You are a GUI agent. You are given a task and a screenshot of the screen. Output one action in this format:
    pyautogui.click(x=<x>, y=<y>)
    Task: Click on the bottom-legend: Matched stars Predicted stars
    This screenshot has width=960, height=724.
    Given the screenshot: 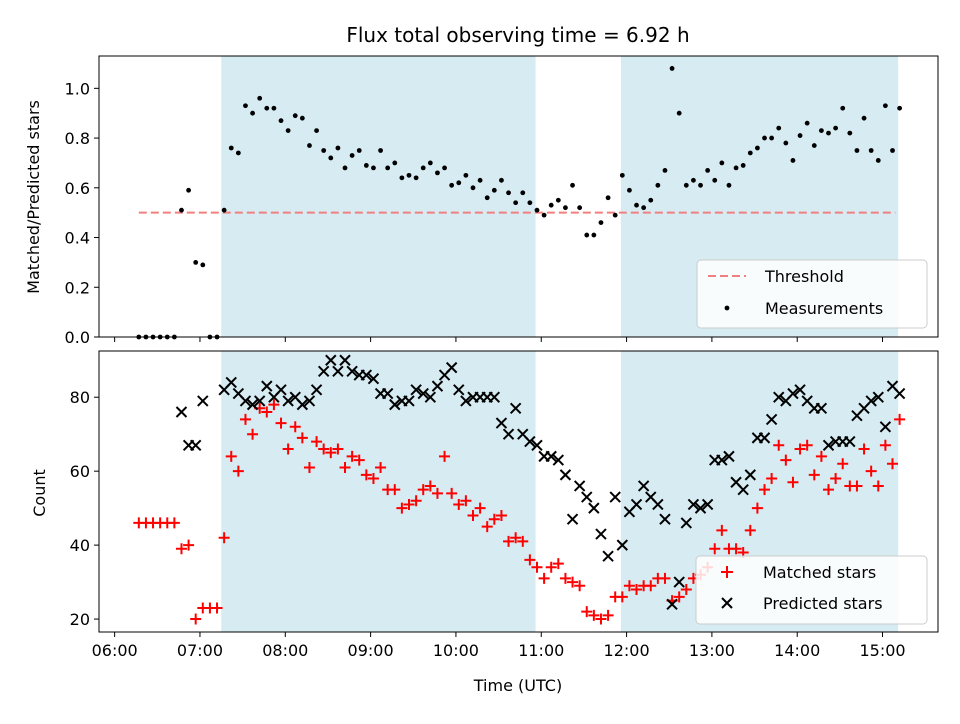 What is the action you would take?
    pyautogui.click(x=811, y=590)
    